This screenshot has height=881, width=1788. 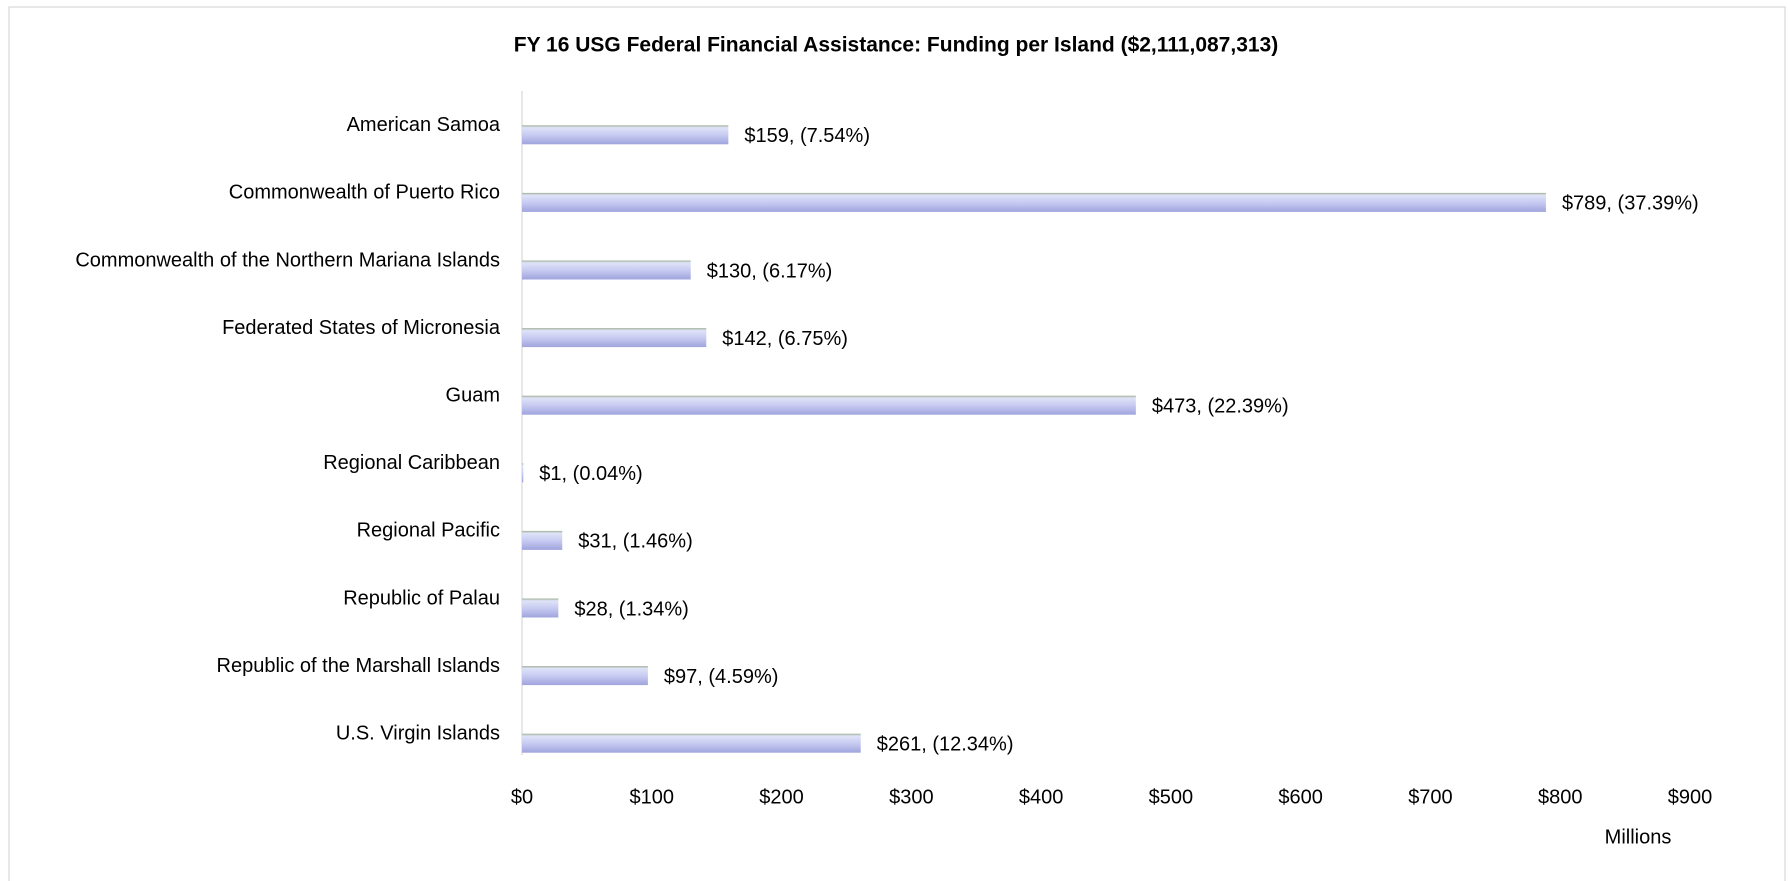 I want to click on data-label: $142, (6.75%), so click(x=785, y=339).